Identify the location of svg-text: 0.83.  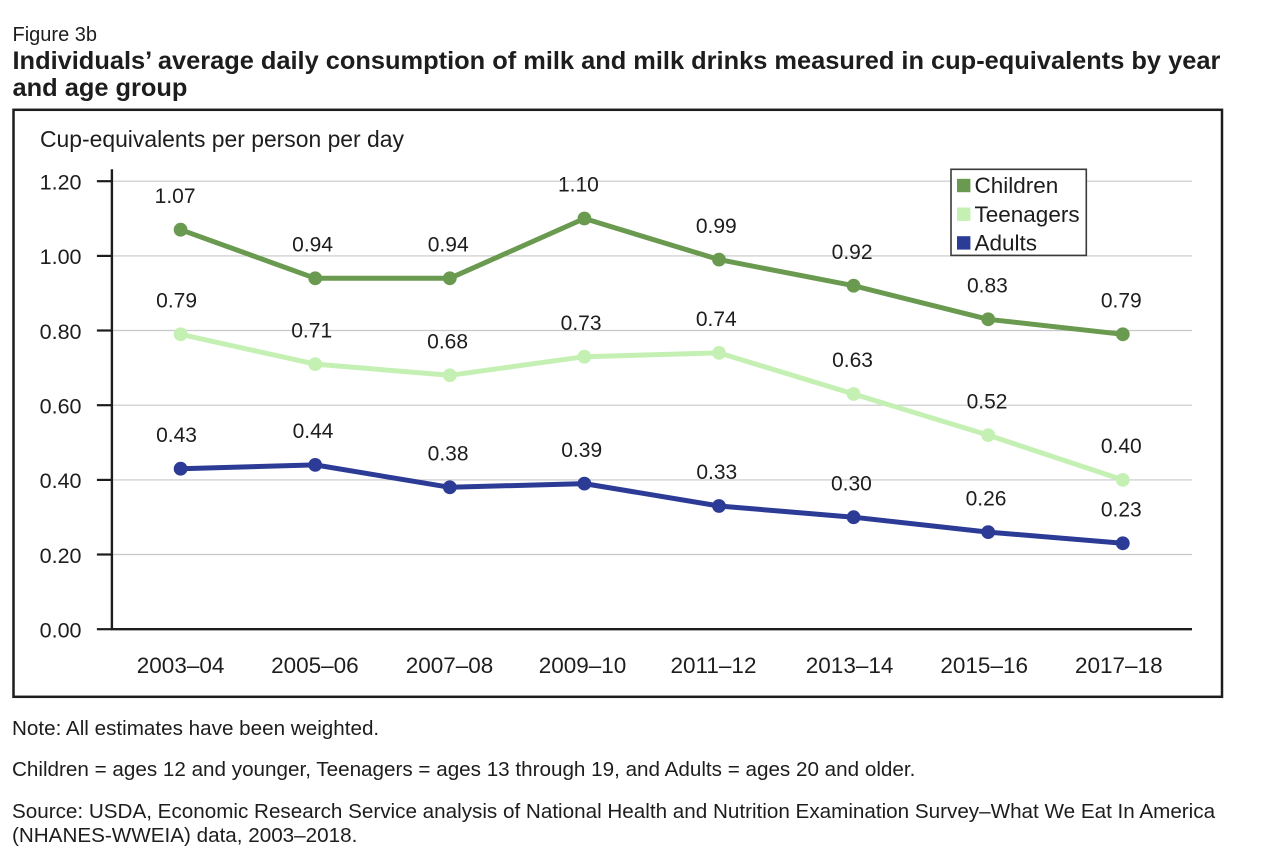
(987, 286).